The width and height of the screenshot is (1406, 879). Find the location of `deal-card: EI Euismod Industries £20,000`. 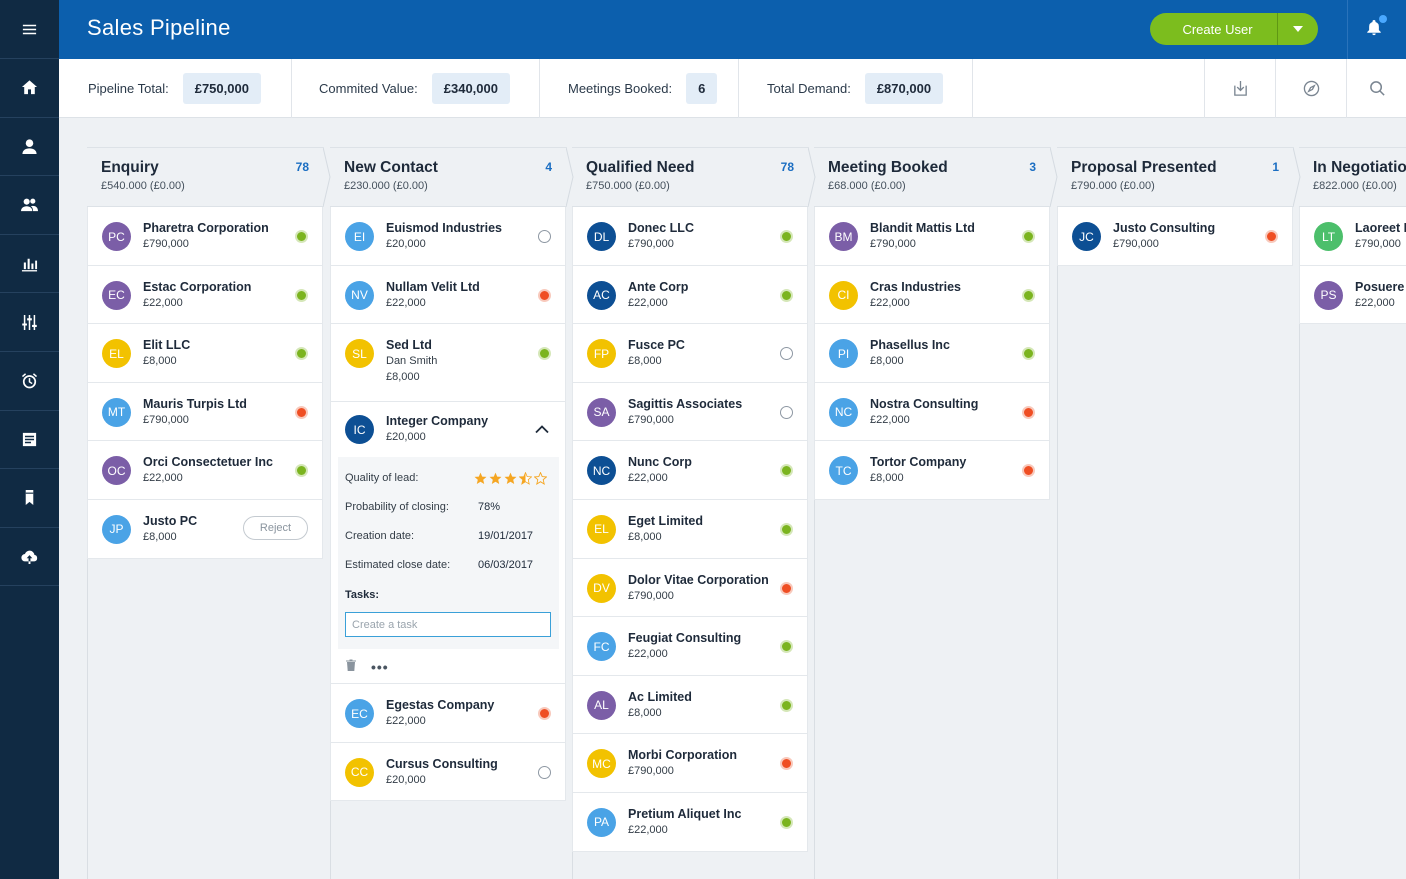

deal-card: EI Euismod Industries £20,000 is located at coordinates (448, 236).